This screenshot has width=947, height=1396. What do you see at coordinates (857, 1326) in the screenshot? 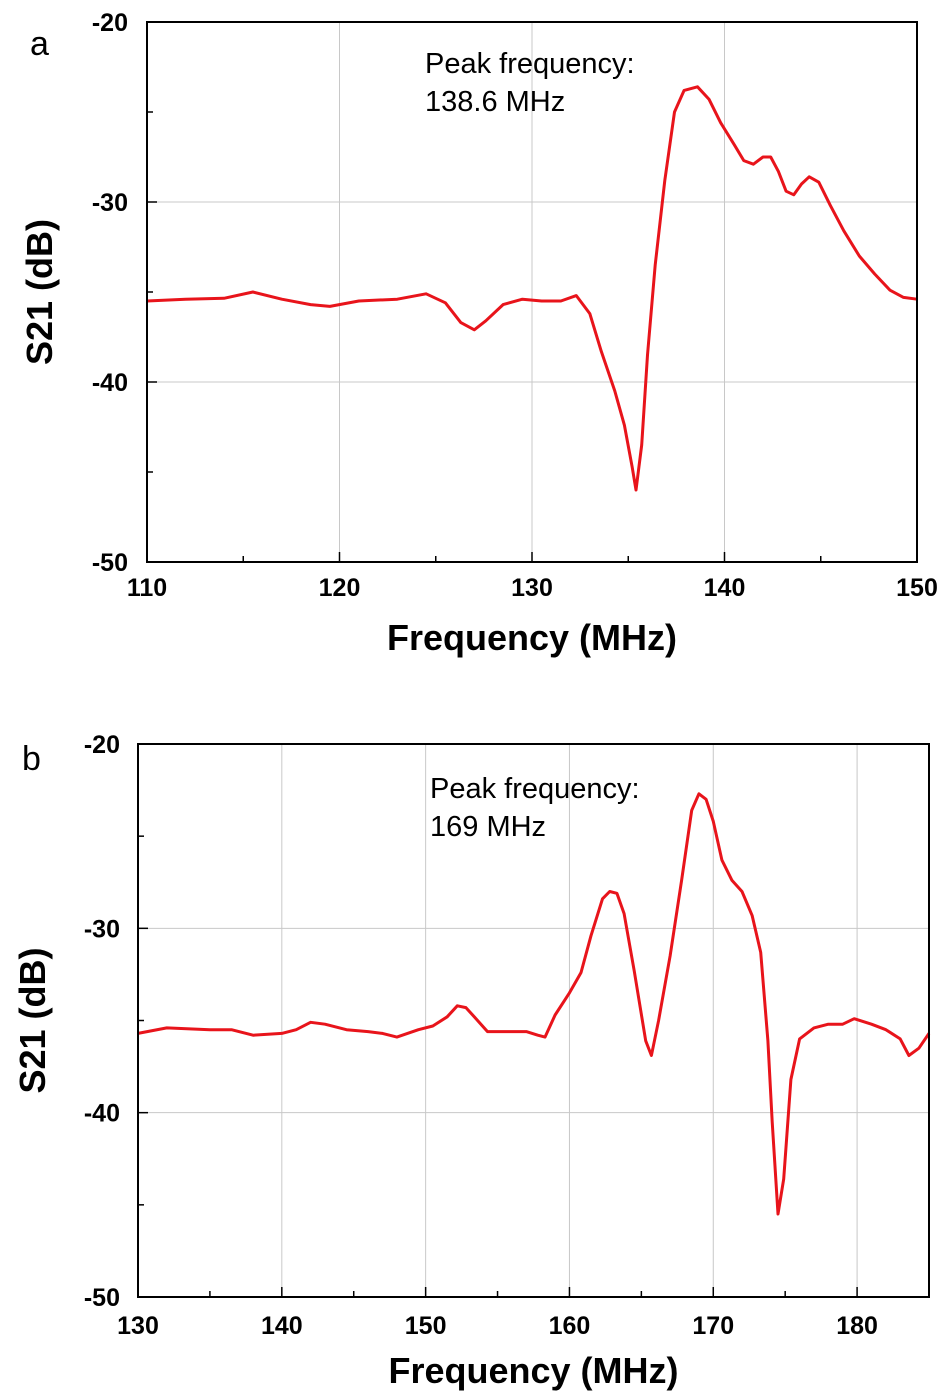
I see `x-tick-label: 180` at bounding box center [857, 1326].